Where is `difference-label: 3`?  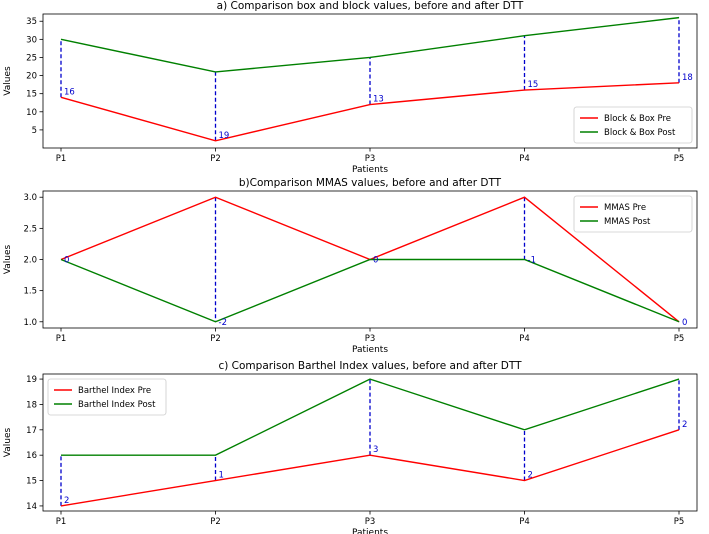
difference-label: 3 is located at coordinates (375, 450).